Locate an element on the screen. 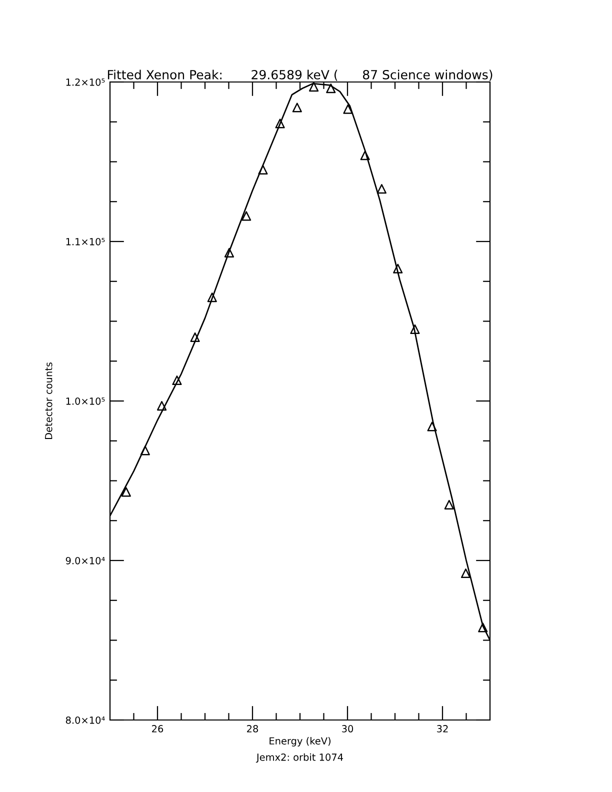 Image resolution: width=612 pixels, height=792 pixels. y-tick-label: 1.0×10⁵ is located at coordinates (85, 401).